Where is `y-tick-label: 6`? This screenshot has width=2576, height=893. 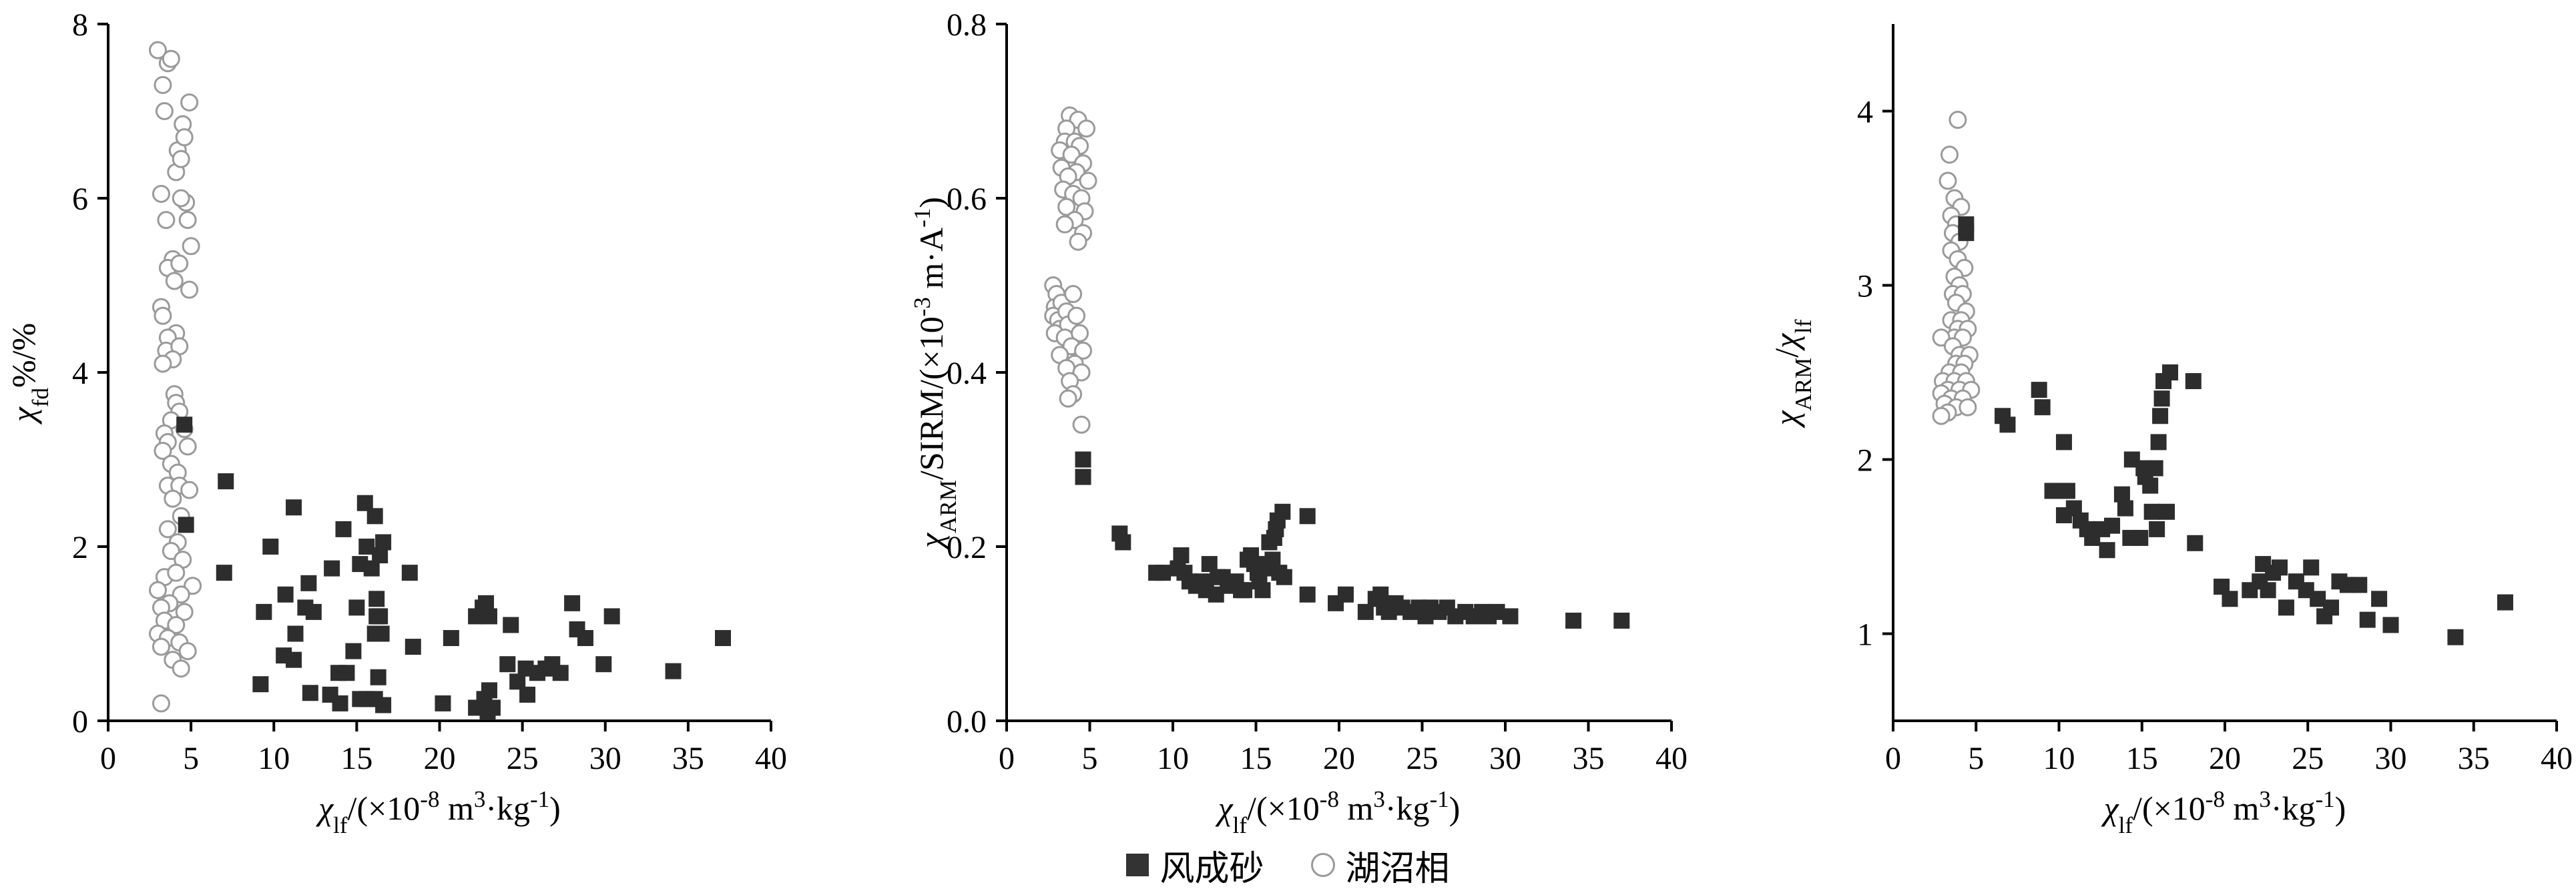 y-tick-label: 6 is located at coordinates (80, 199).